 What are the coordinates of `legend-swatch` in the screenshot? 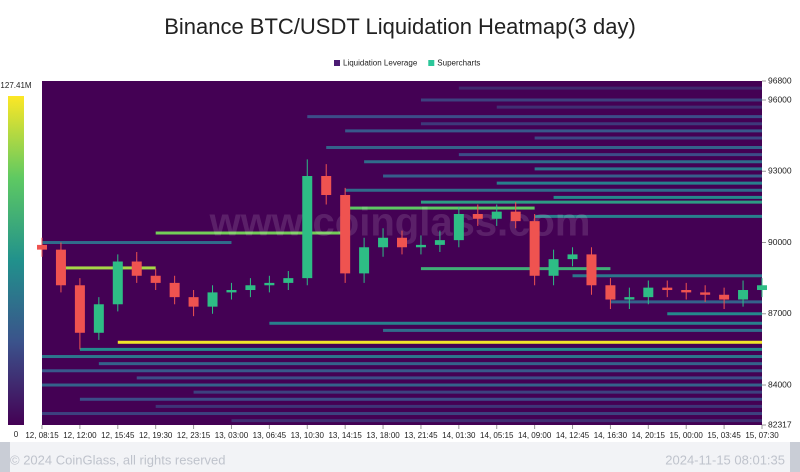 It's located at (337, 63).